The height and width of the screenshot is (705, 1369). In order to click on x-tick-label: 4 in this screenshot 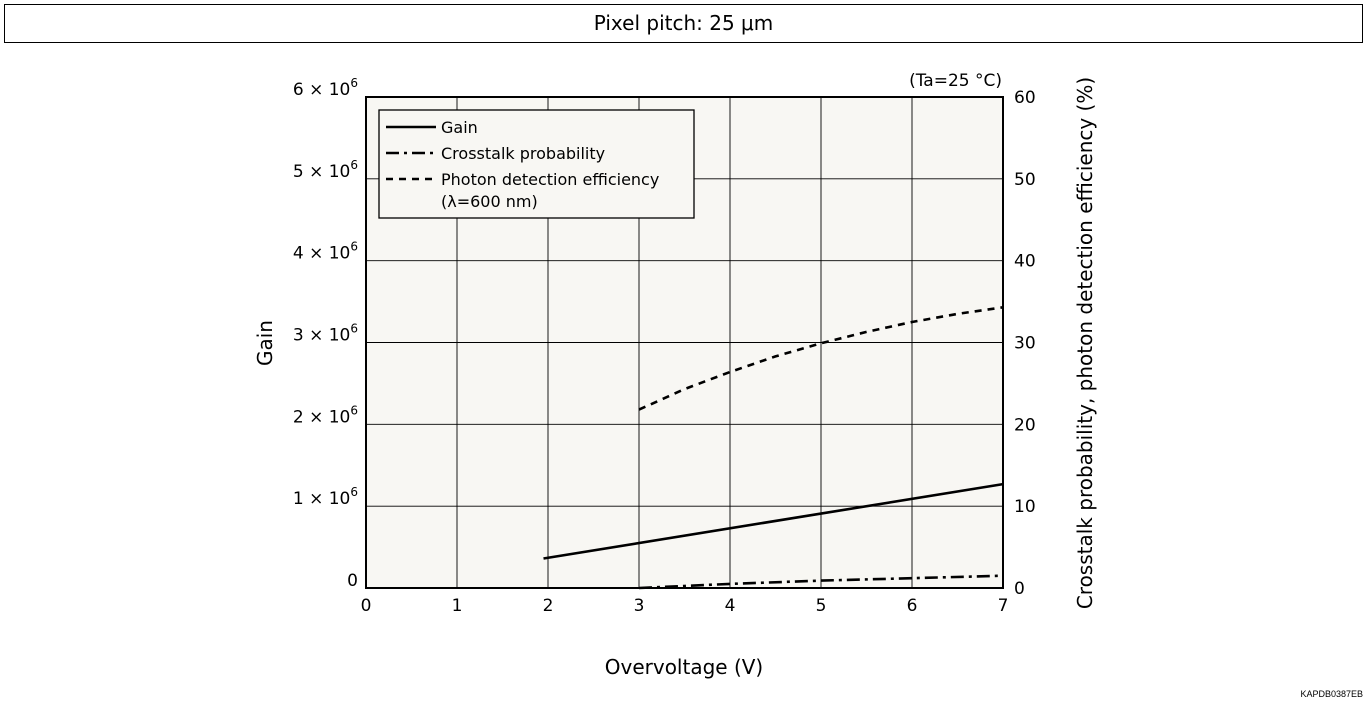, I will do `click(730, 606)`.